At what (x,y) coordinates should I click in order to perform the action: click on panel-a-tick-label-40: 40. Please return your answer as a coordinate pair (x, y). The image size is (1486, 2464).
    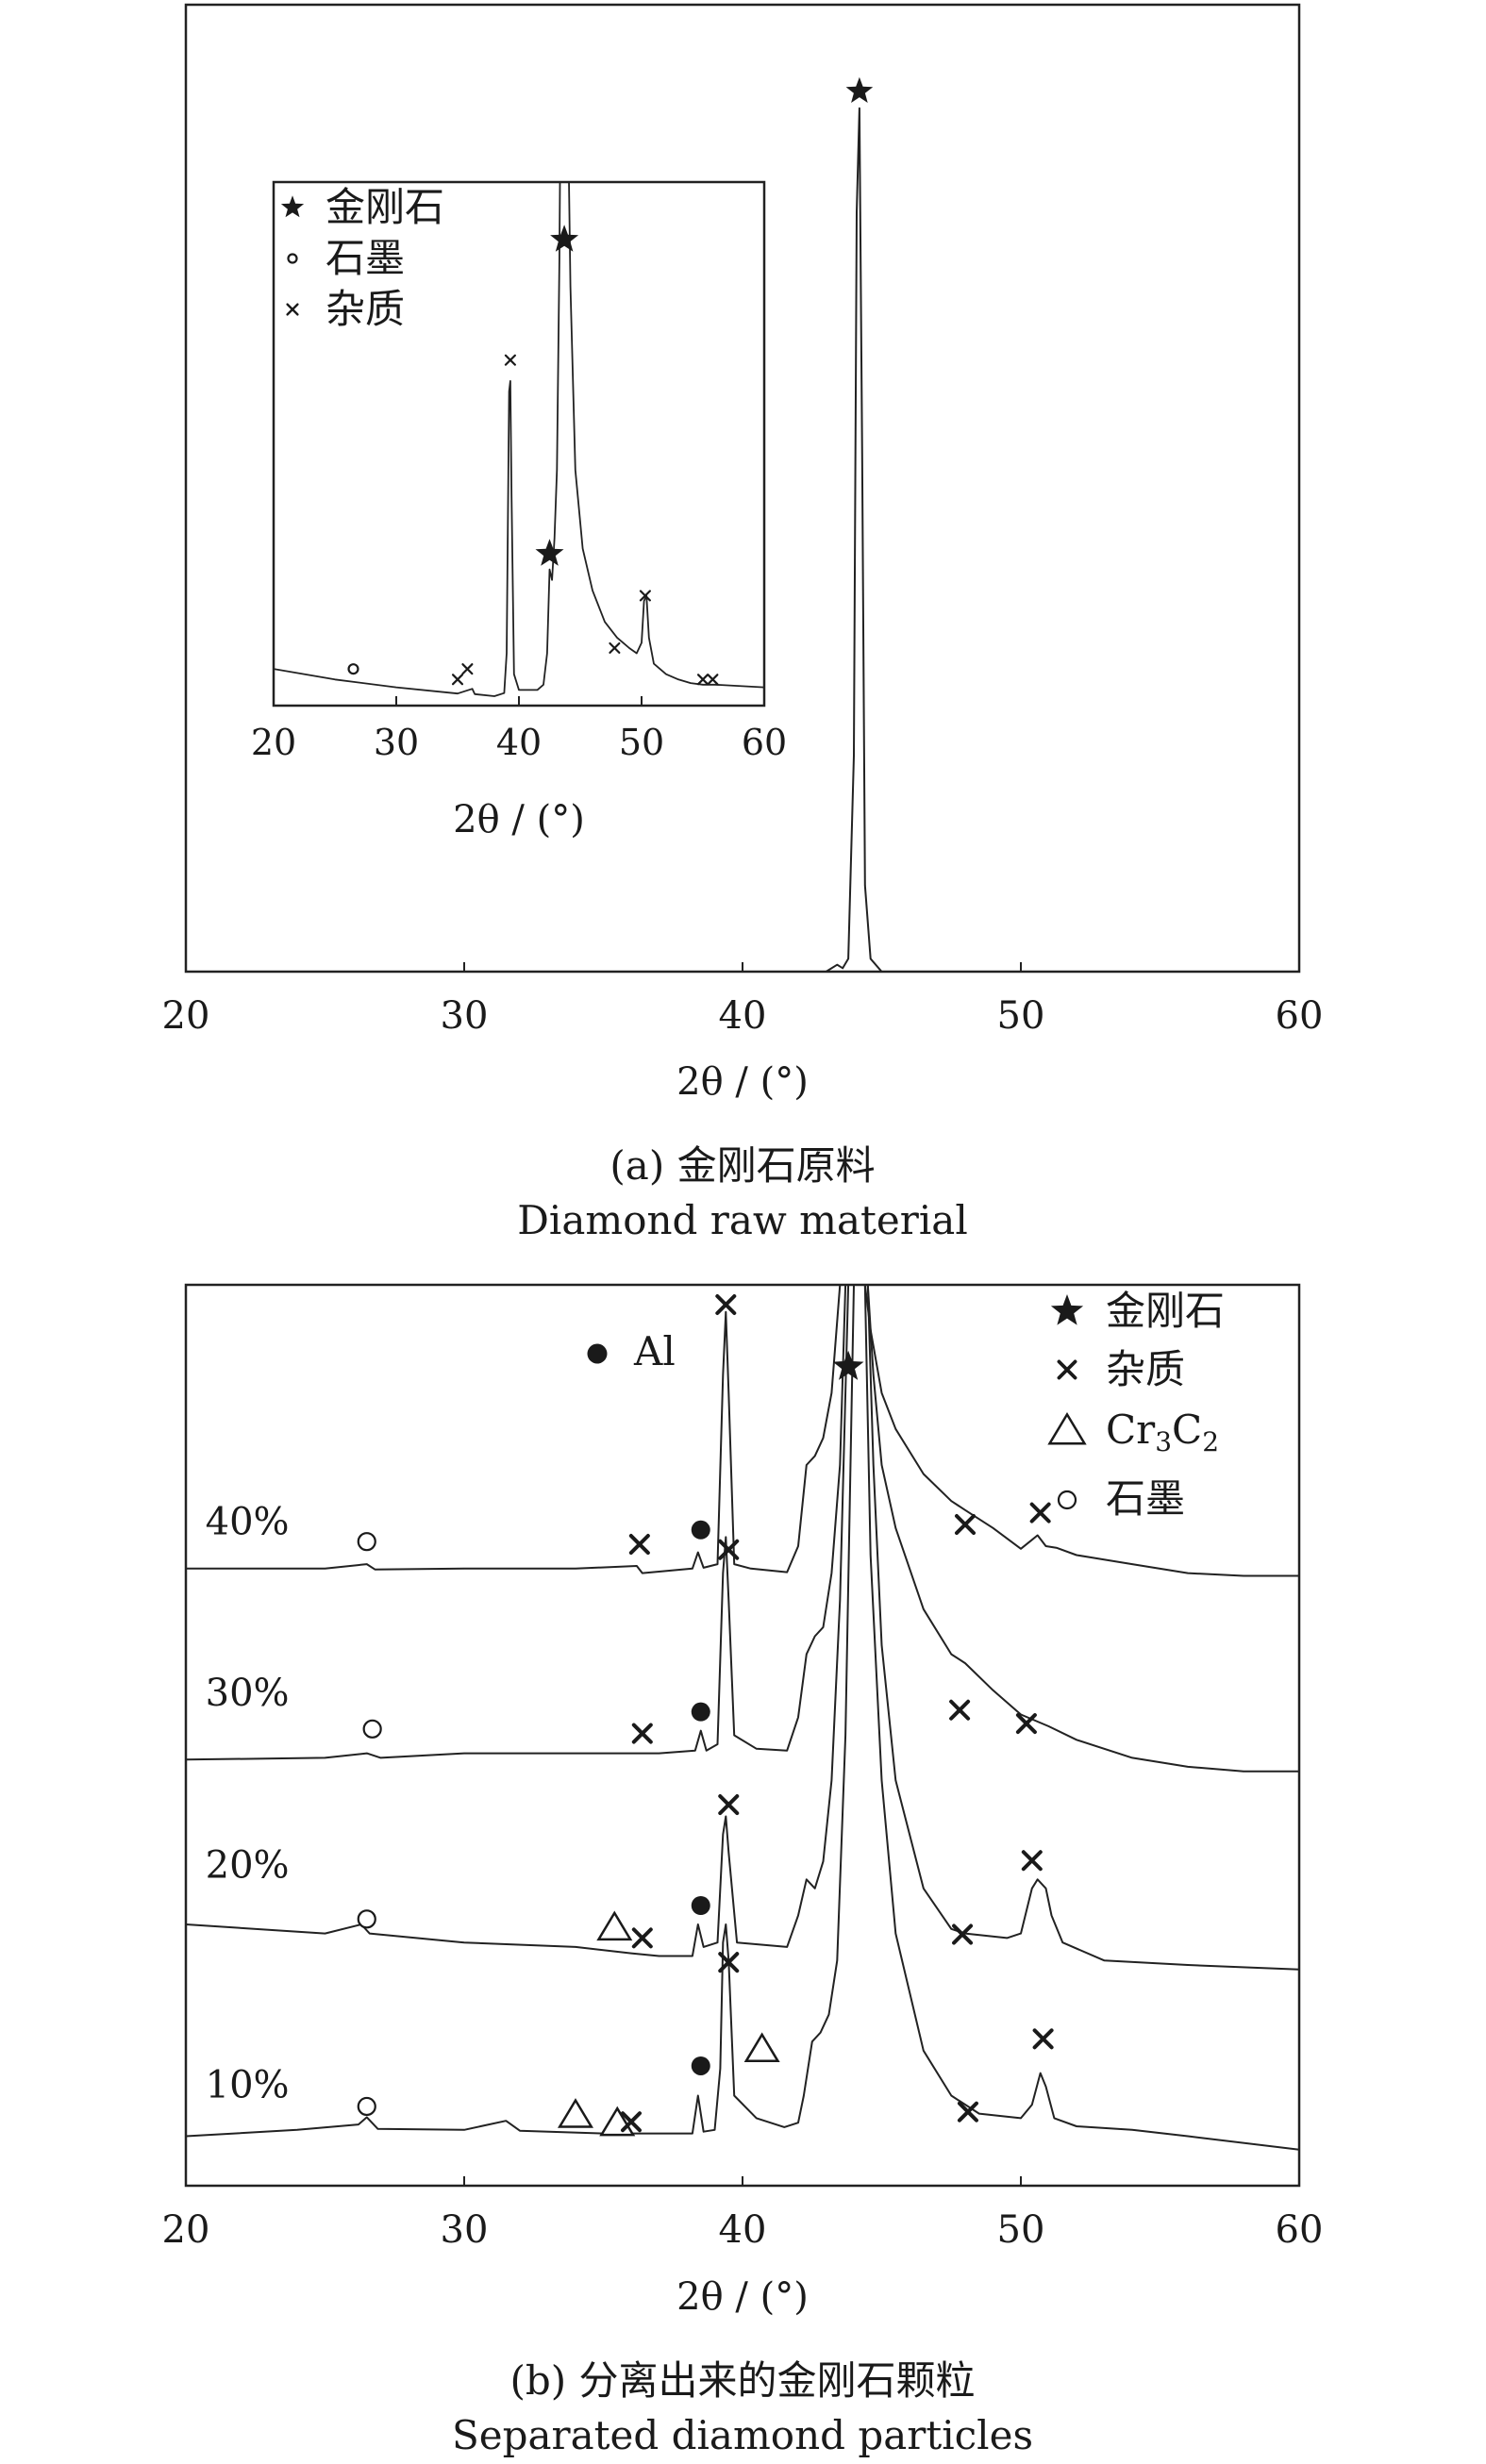
    Looking at the image, I should click on (743, 1016).